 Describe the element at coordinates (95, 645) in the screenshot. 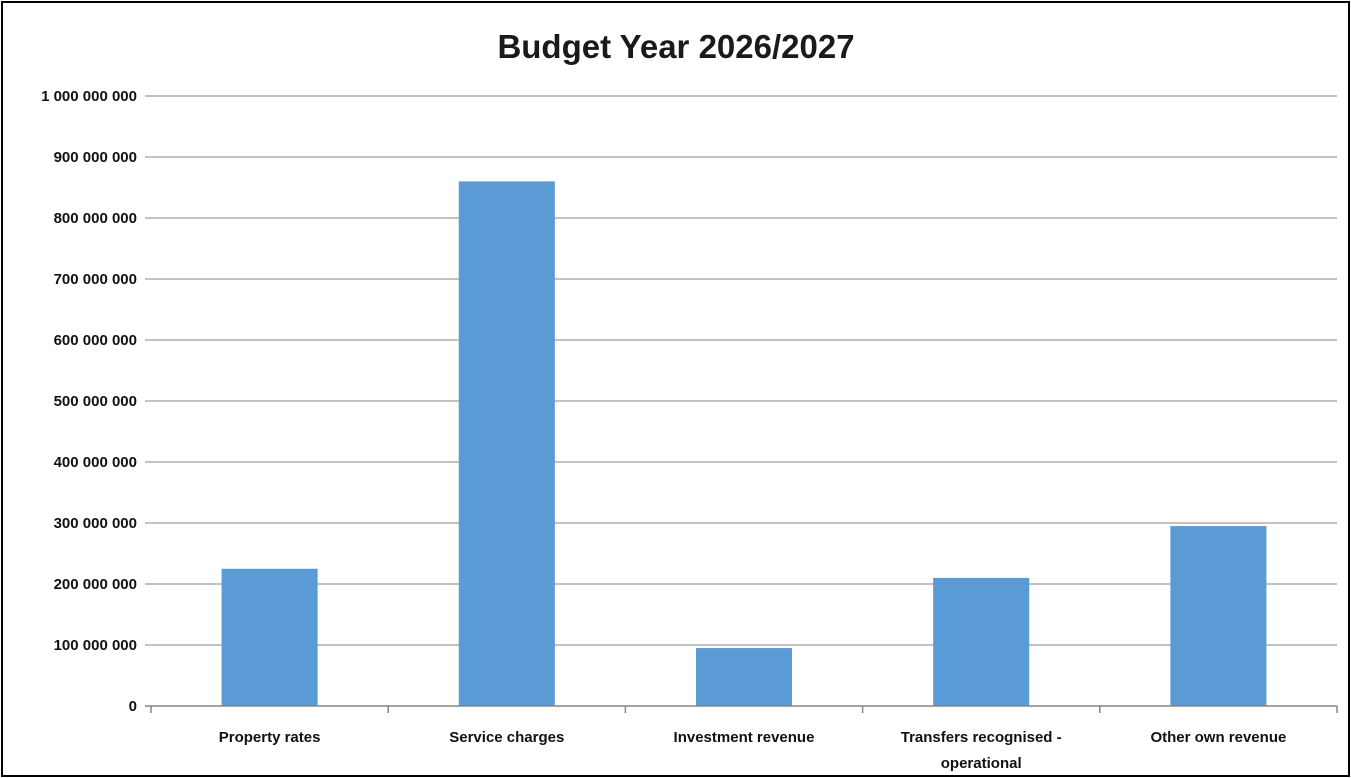

I see `y-tick-label: 100 000 000` at that location.